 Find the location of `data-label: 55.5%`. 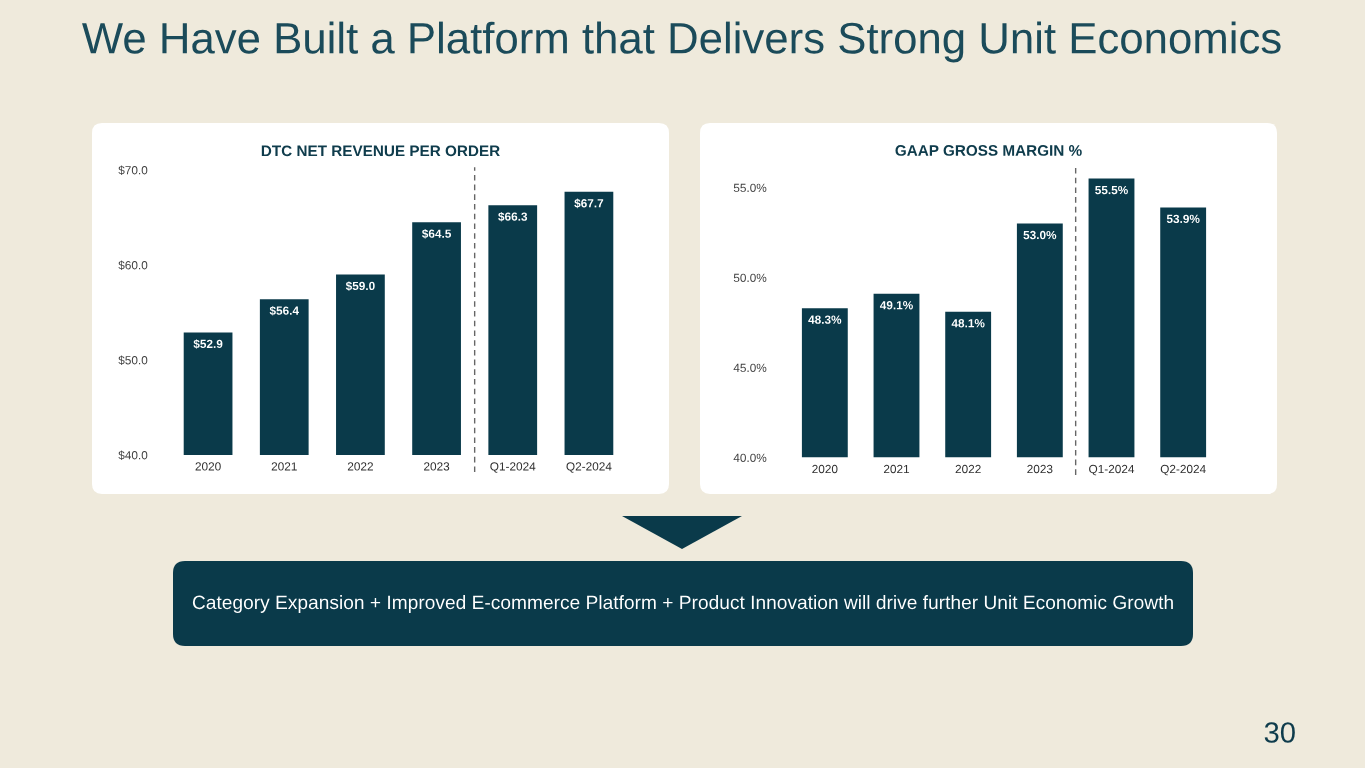

data-label: 55.5% is located at coordinates (1111, 190).